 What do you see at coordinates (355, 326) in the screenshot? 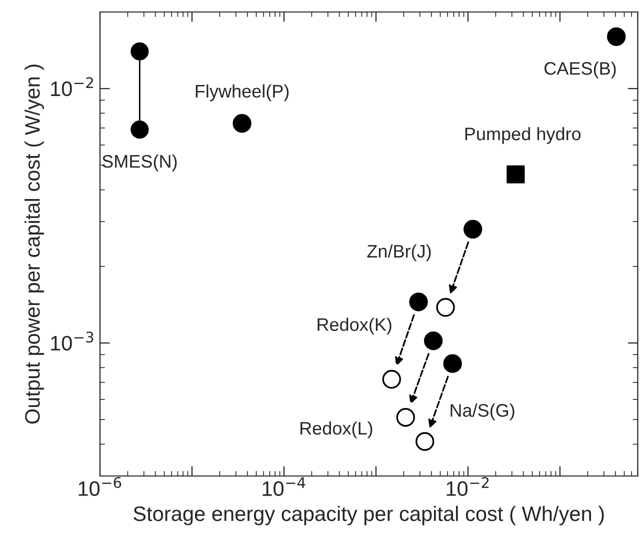
I see `annotation: Redox(K)` at bounding box center [355, 326].